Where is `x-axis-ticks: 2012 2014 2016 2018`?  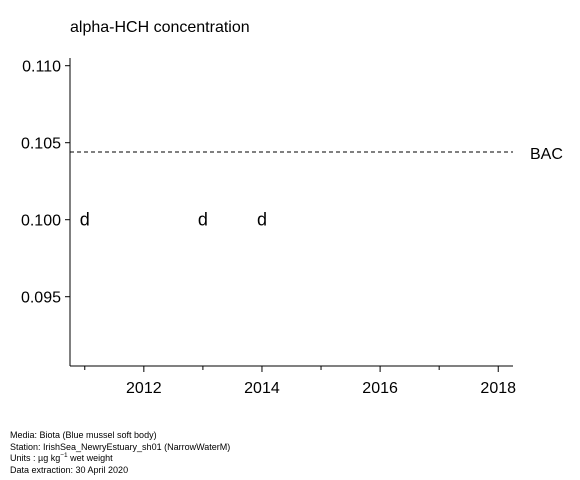 x-axis-ticks: 2012 2014 2016 2018 is located at coordinates (300, 381).